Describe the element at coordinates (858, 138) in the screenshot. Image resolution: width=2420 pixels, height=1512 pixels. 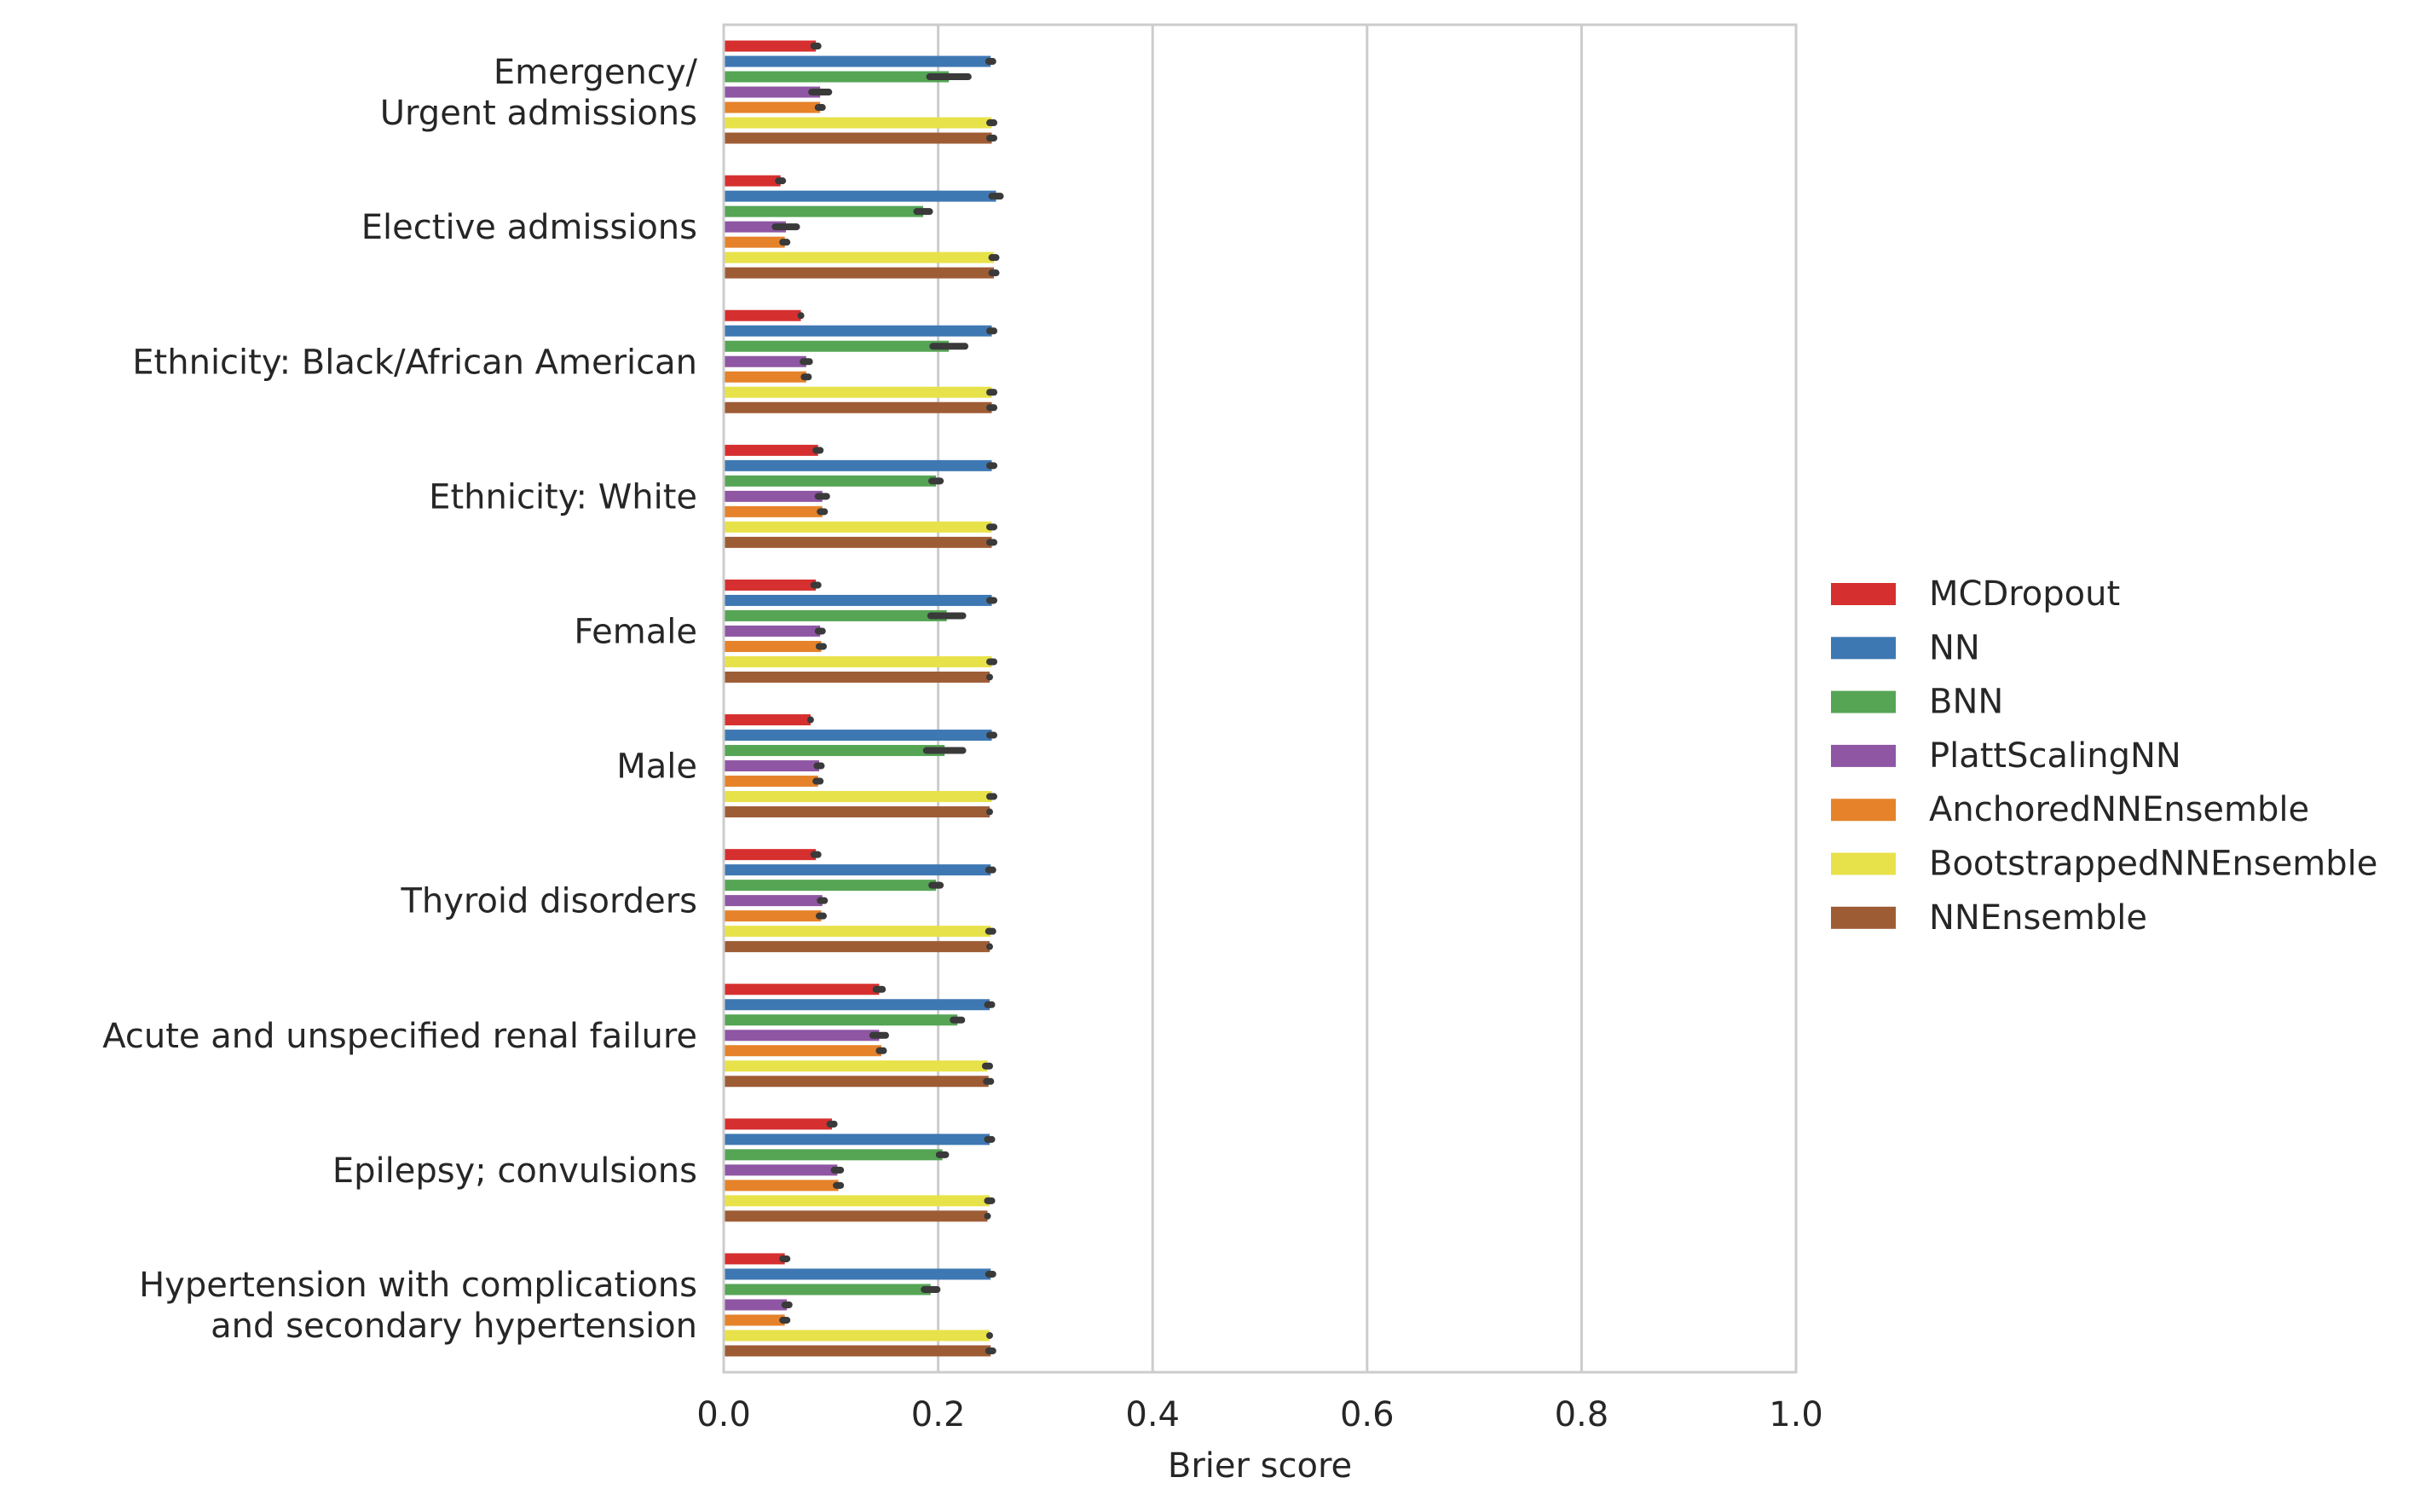
I see `bar-c0-NNEnsemble` at that location.